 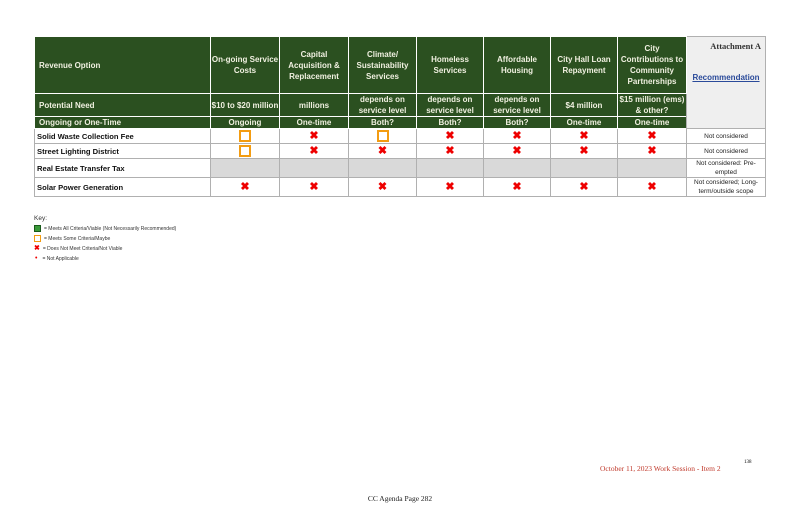 What do you see at coordinates (60, 259) in the screenshot?
I see `key-text: = Not Applicable` at bounding box center [60, 259].